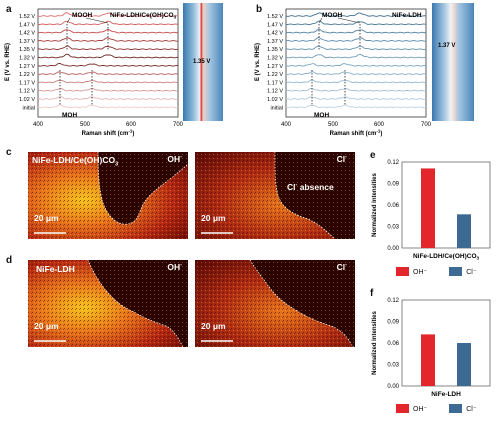  I want to click on ytick-label: 0.09, so click(393, 323).